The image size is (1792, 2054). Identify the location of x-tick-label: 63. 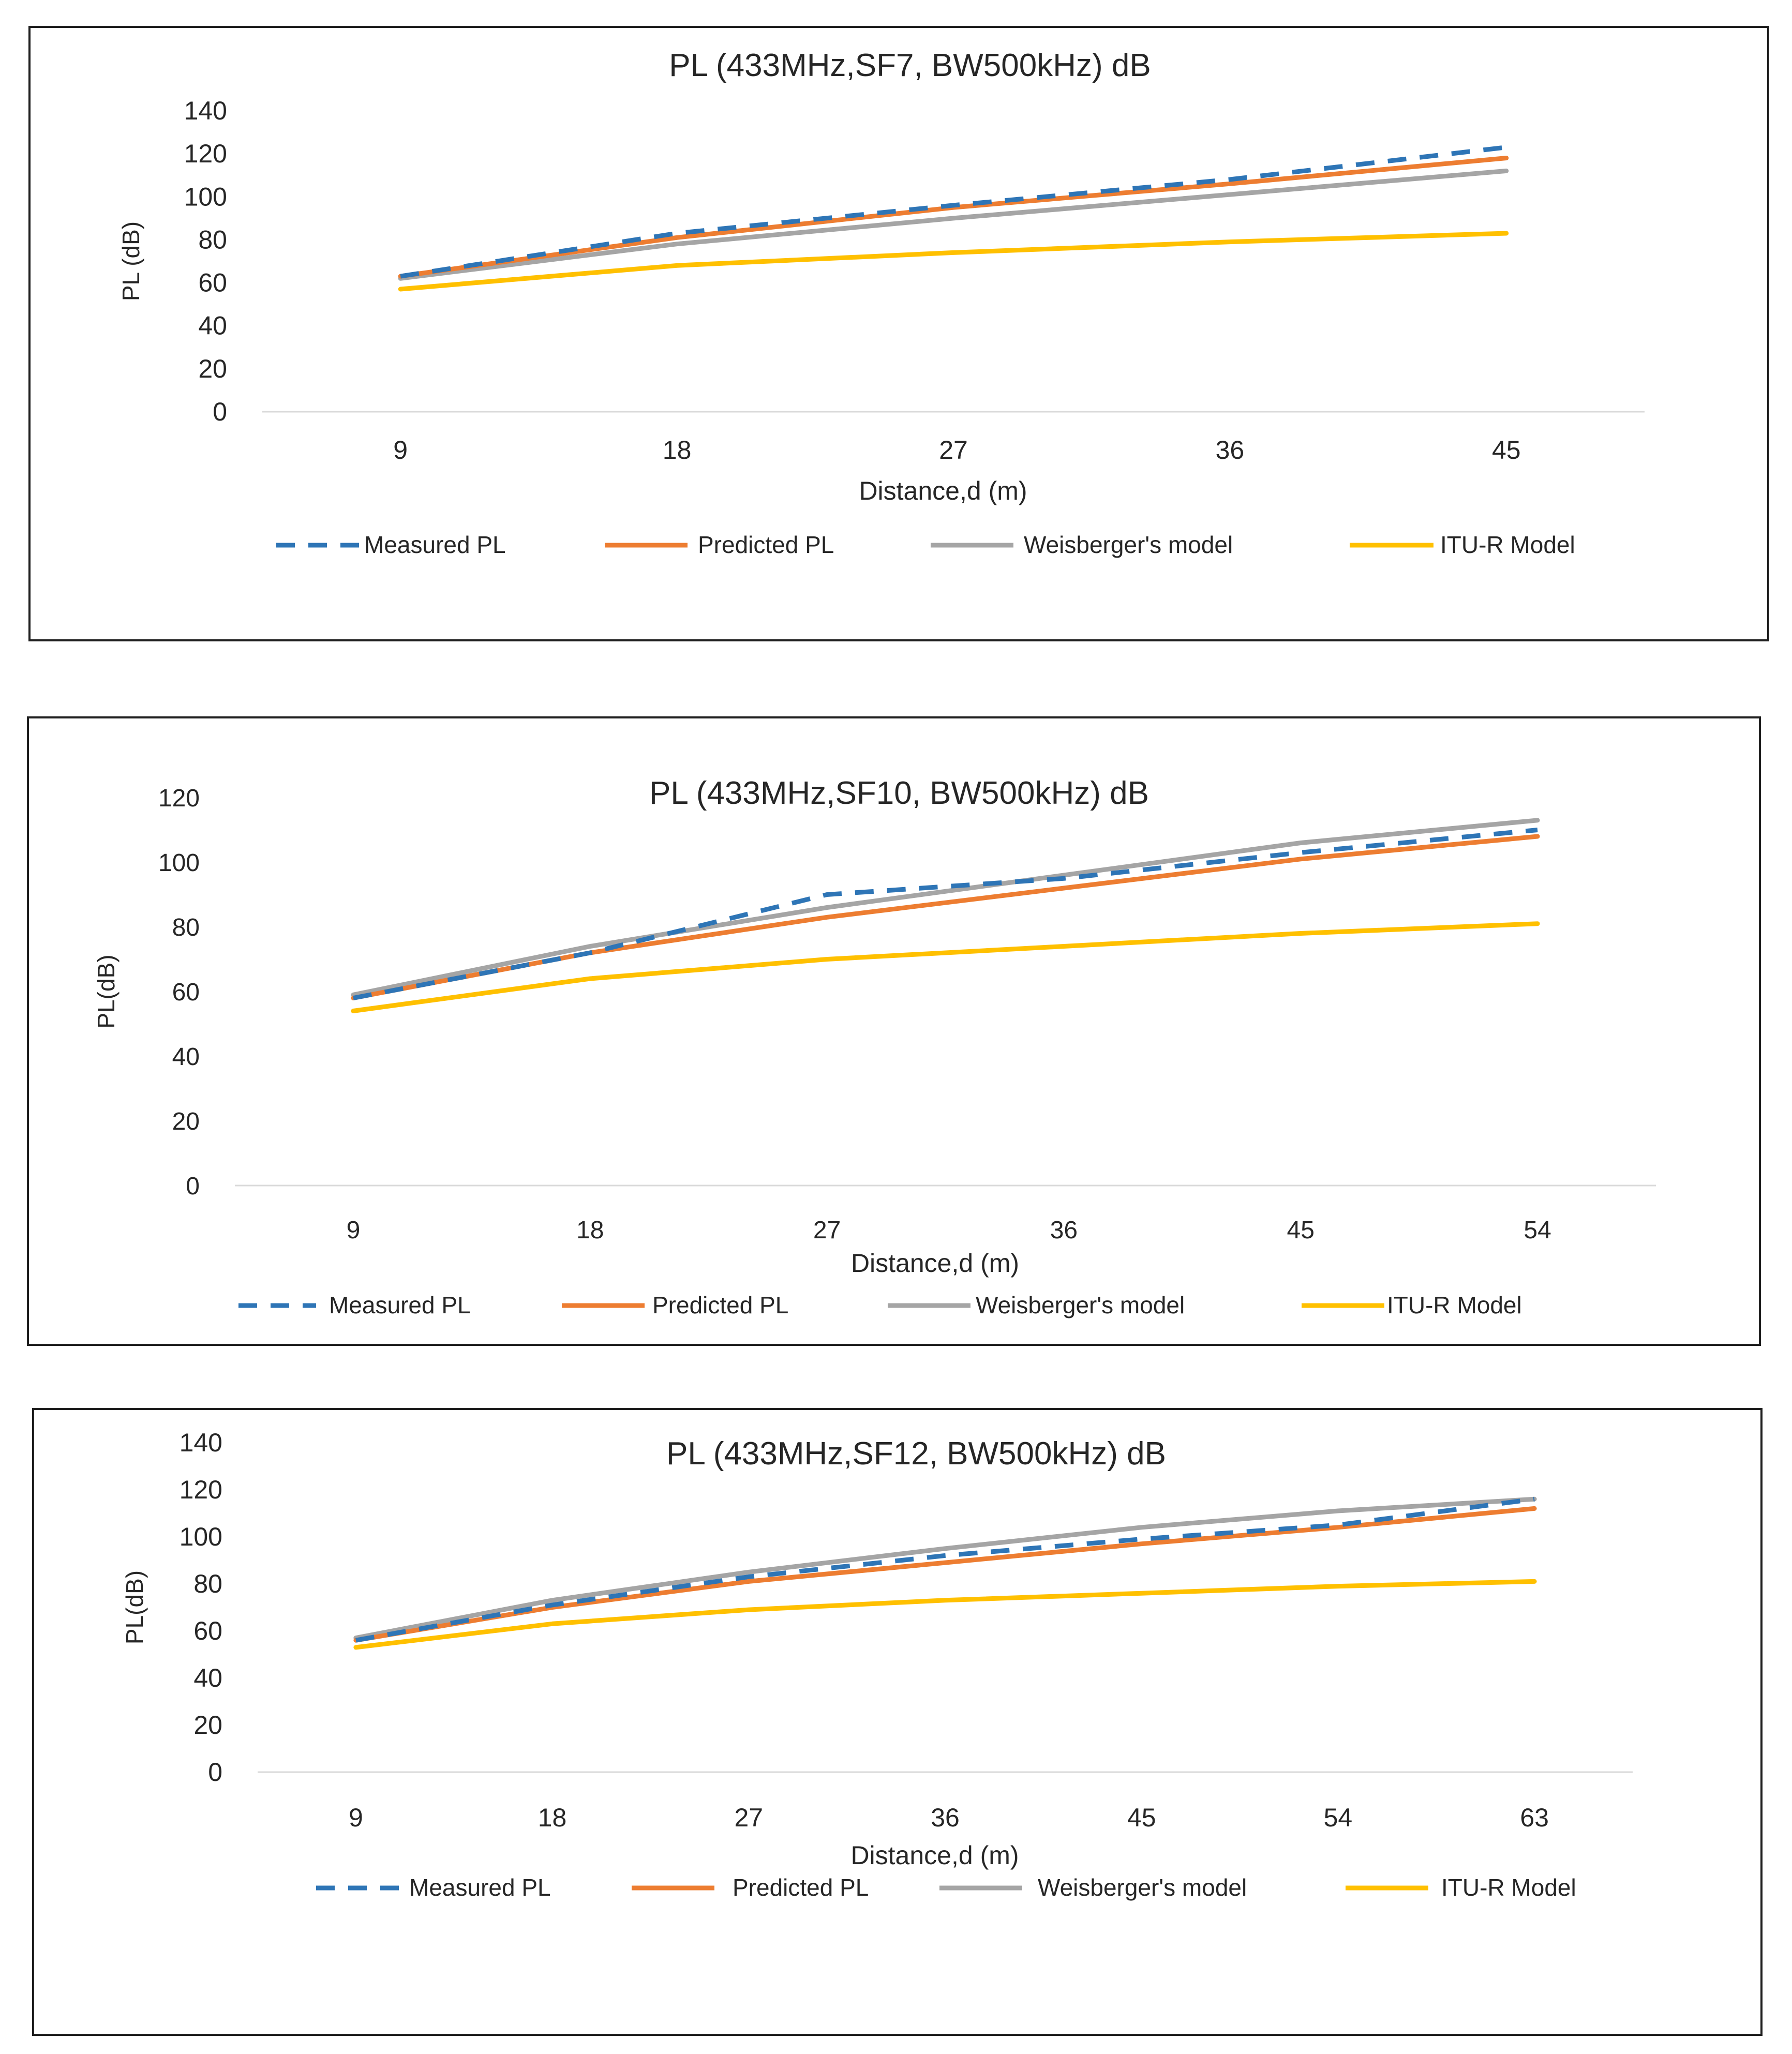
(1534, 1817).